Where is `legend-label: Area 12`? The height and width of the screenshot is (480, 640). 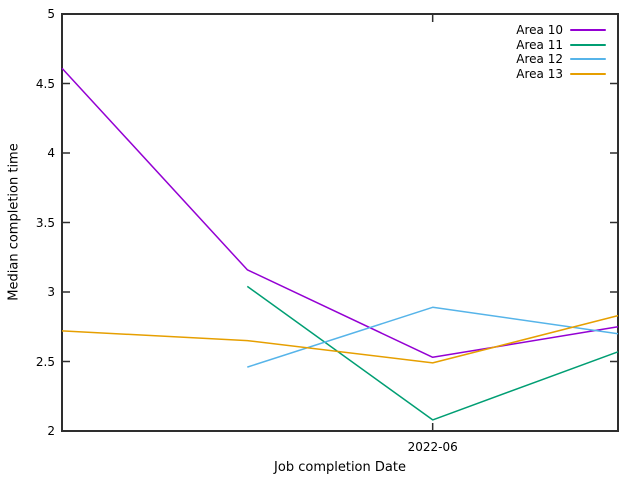 legend-label: Area 12 is located at coordinates (539, 59).